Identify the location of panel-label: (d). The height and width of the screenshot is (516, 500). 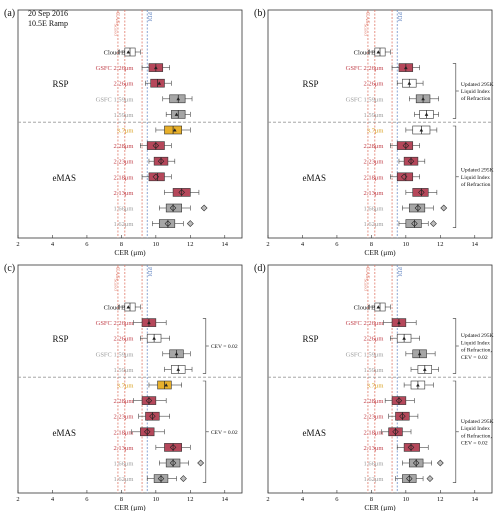
(260, 268).